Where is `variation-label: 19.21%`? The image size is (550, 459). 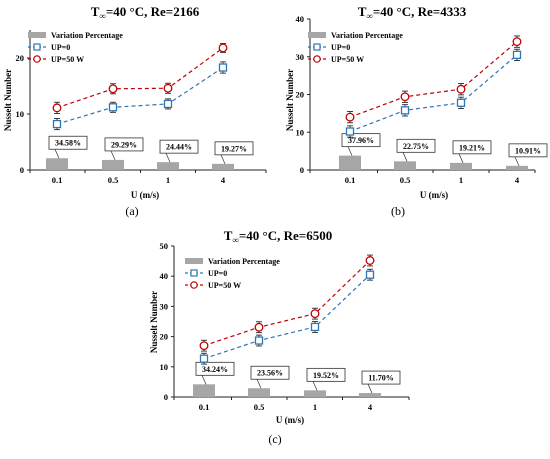
variation-label: 19.21% is located at coordinates (472, 147).